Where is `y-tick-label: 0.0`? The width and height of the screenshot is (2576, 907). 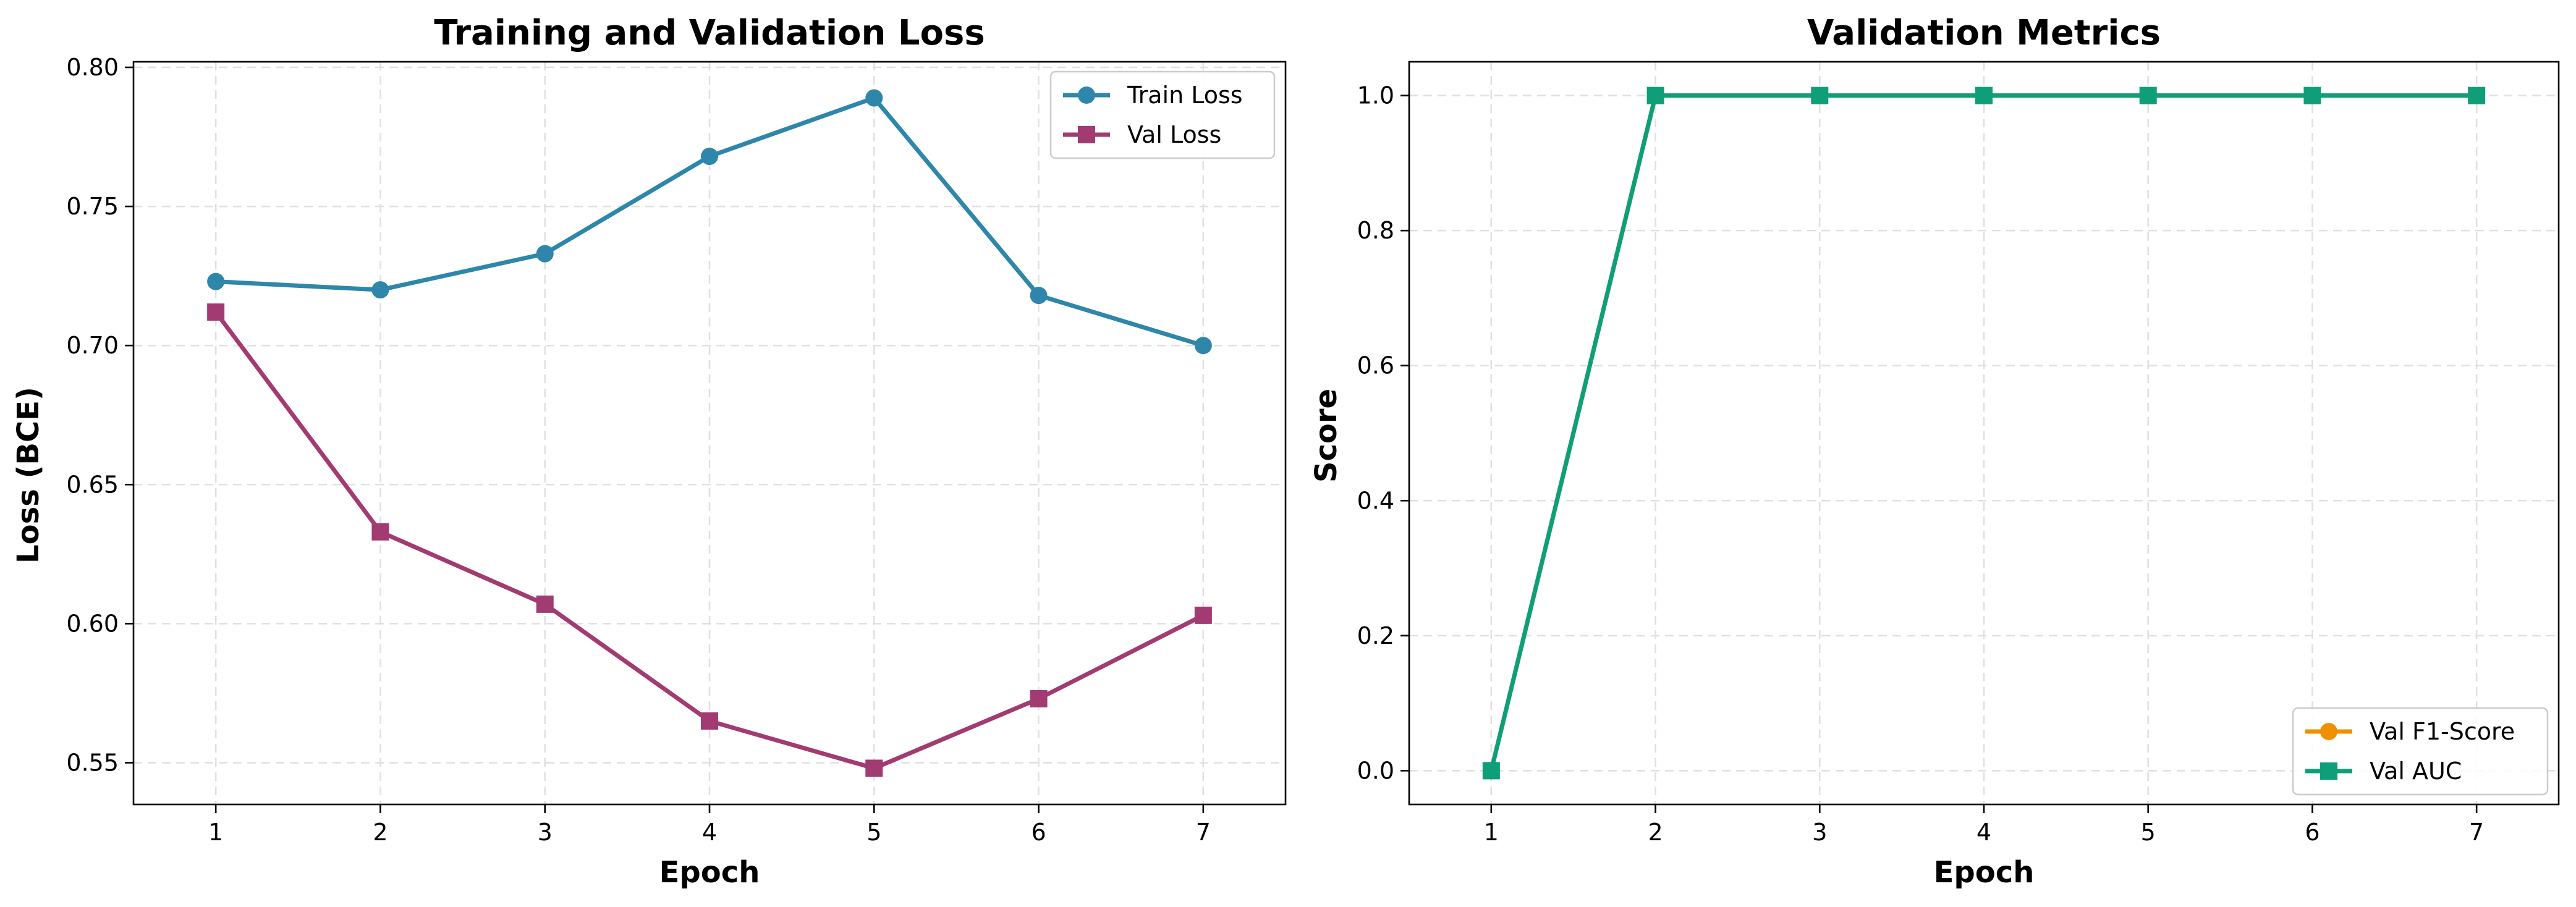
y-tick-label: 0.0 is located at coordinates (1375, 770).